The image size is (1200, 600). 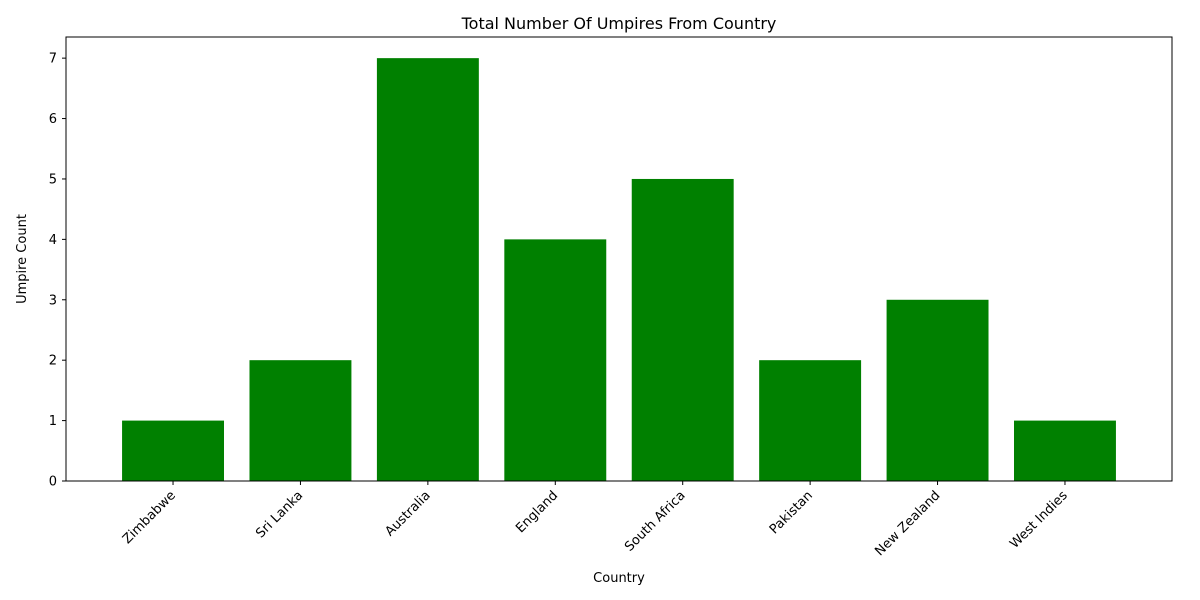 What do you see at coordinates (937, 390) in the screenshot?
I see `bar-new-zealand` at bounding box center [937, 390].